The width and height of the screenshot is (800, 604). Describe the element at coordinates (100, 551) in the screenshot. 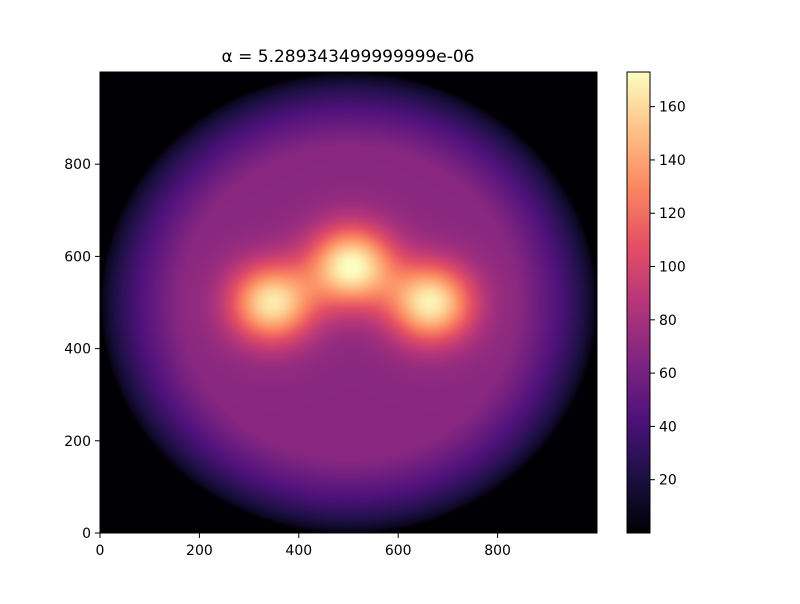

I see `x-tick-label: 0` at that location.